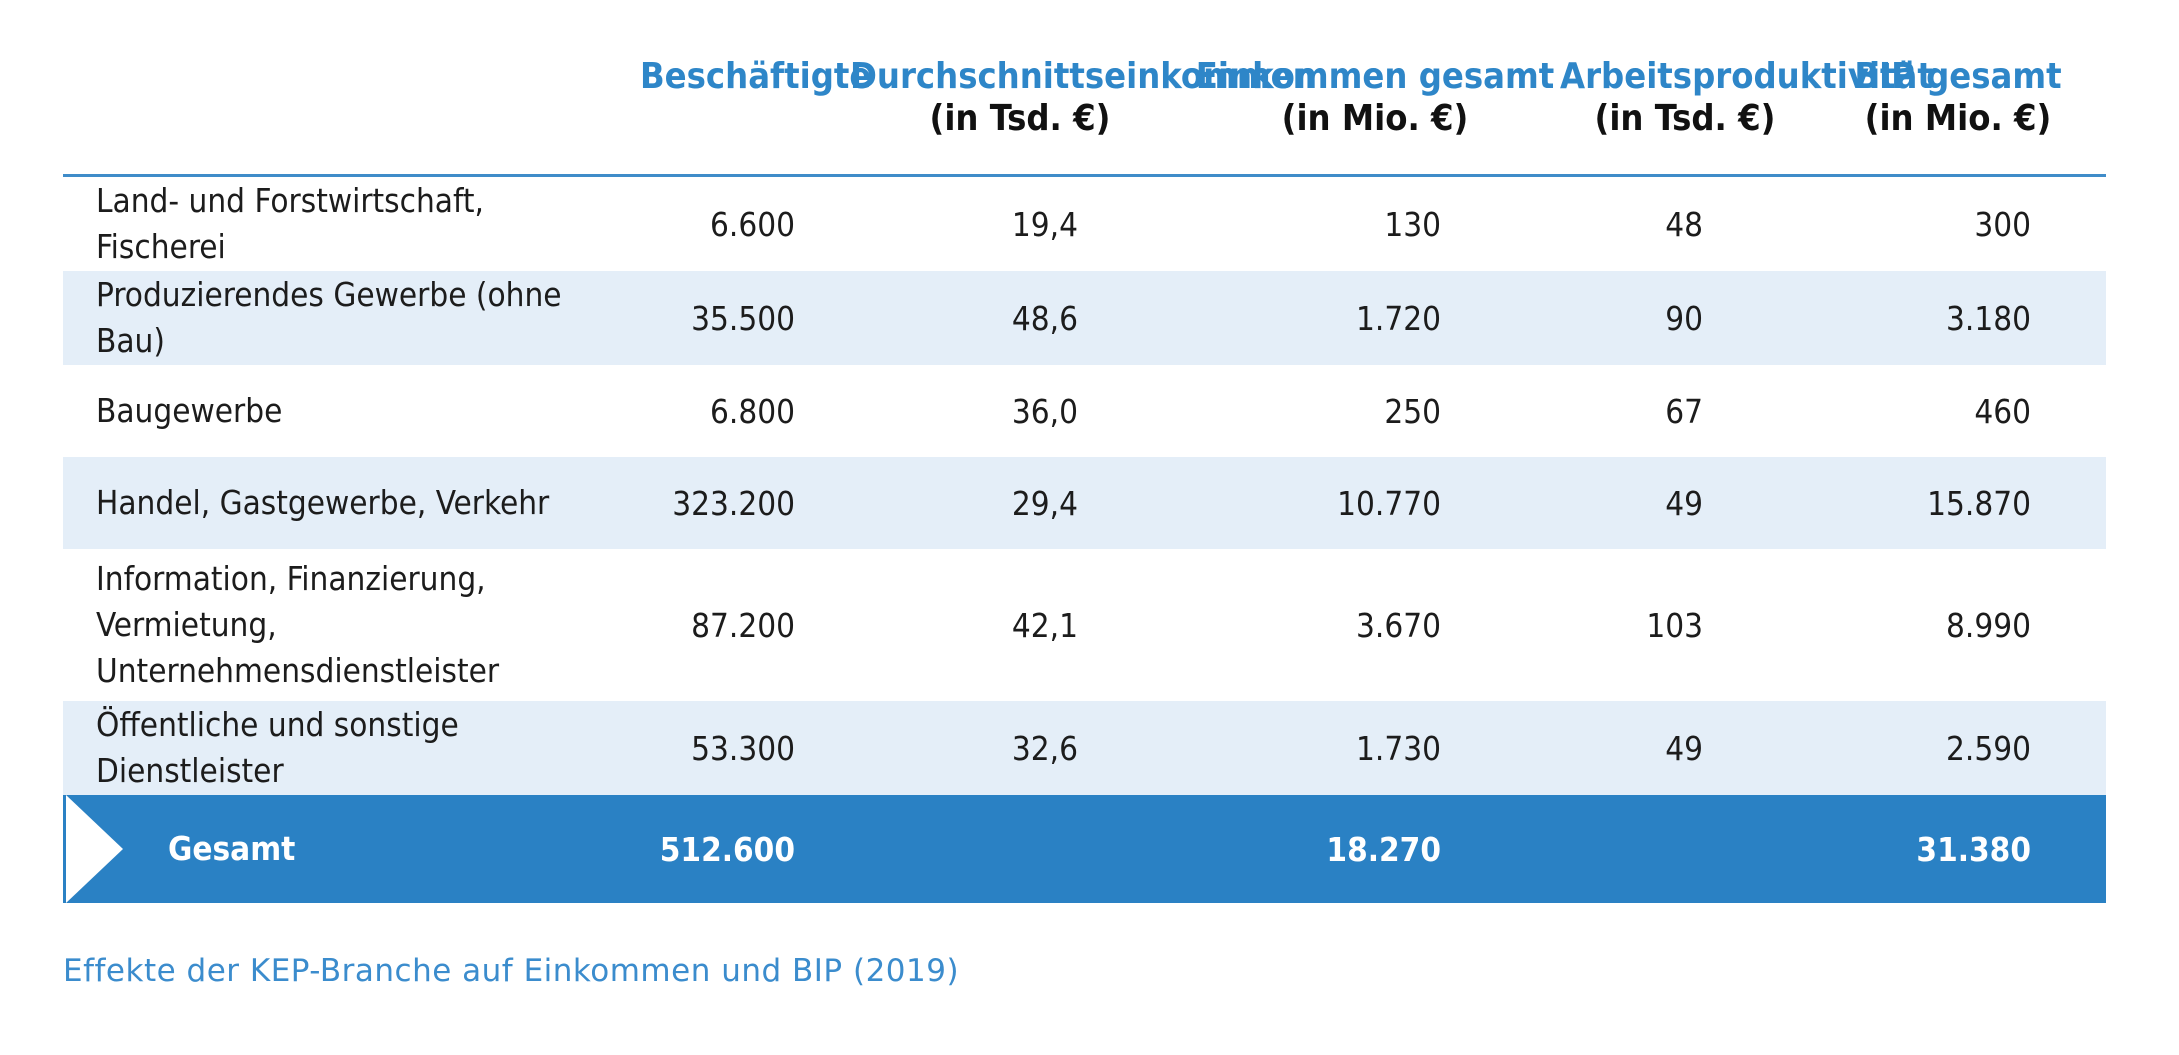 This screenshot has height=1055, width=2179. I want to click on column-header-label: Durchschnittseinkommen, so click(1083, 76).